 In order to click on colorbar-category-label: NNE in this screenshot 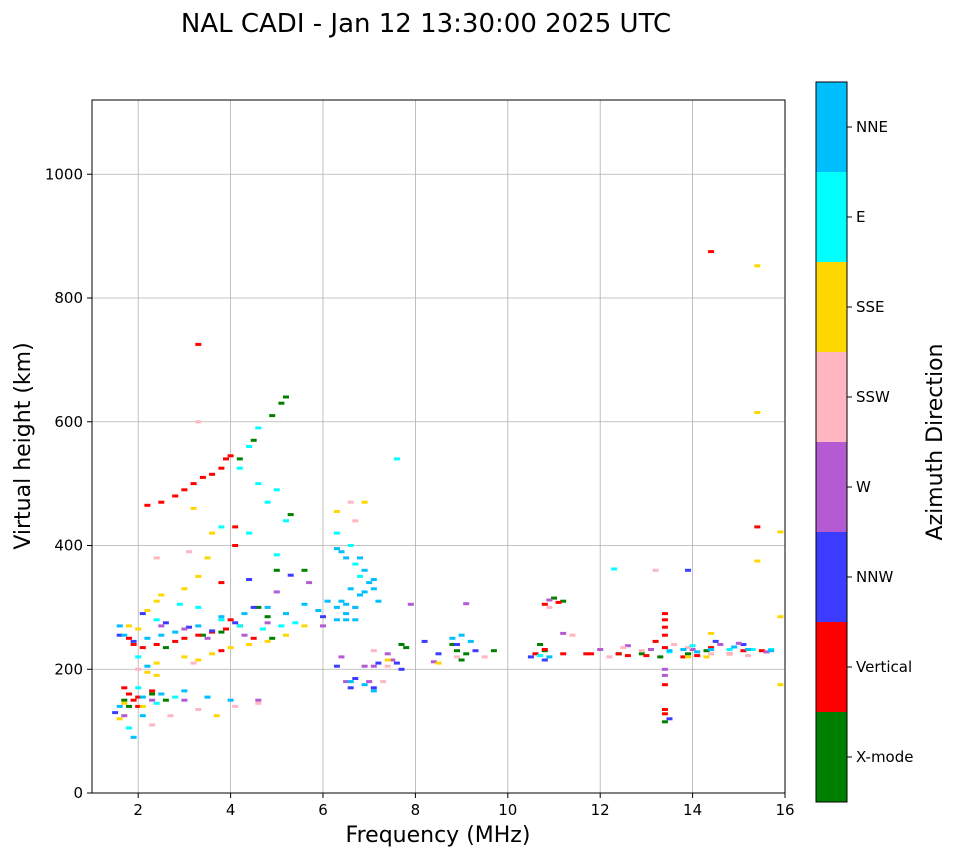, I will do `click(872, 127)`.